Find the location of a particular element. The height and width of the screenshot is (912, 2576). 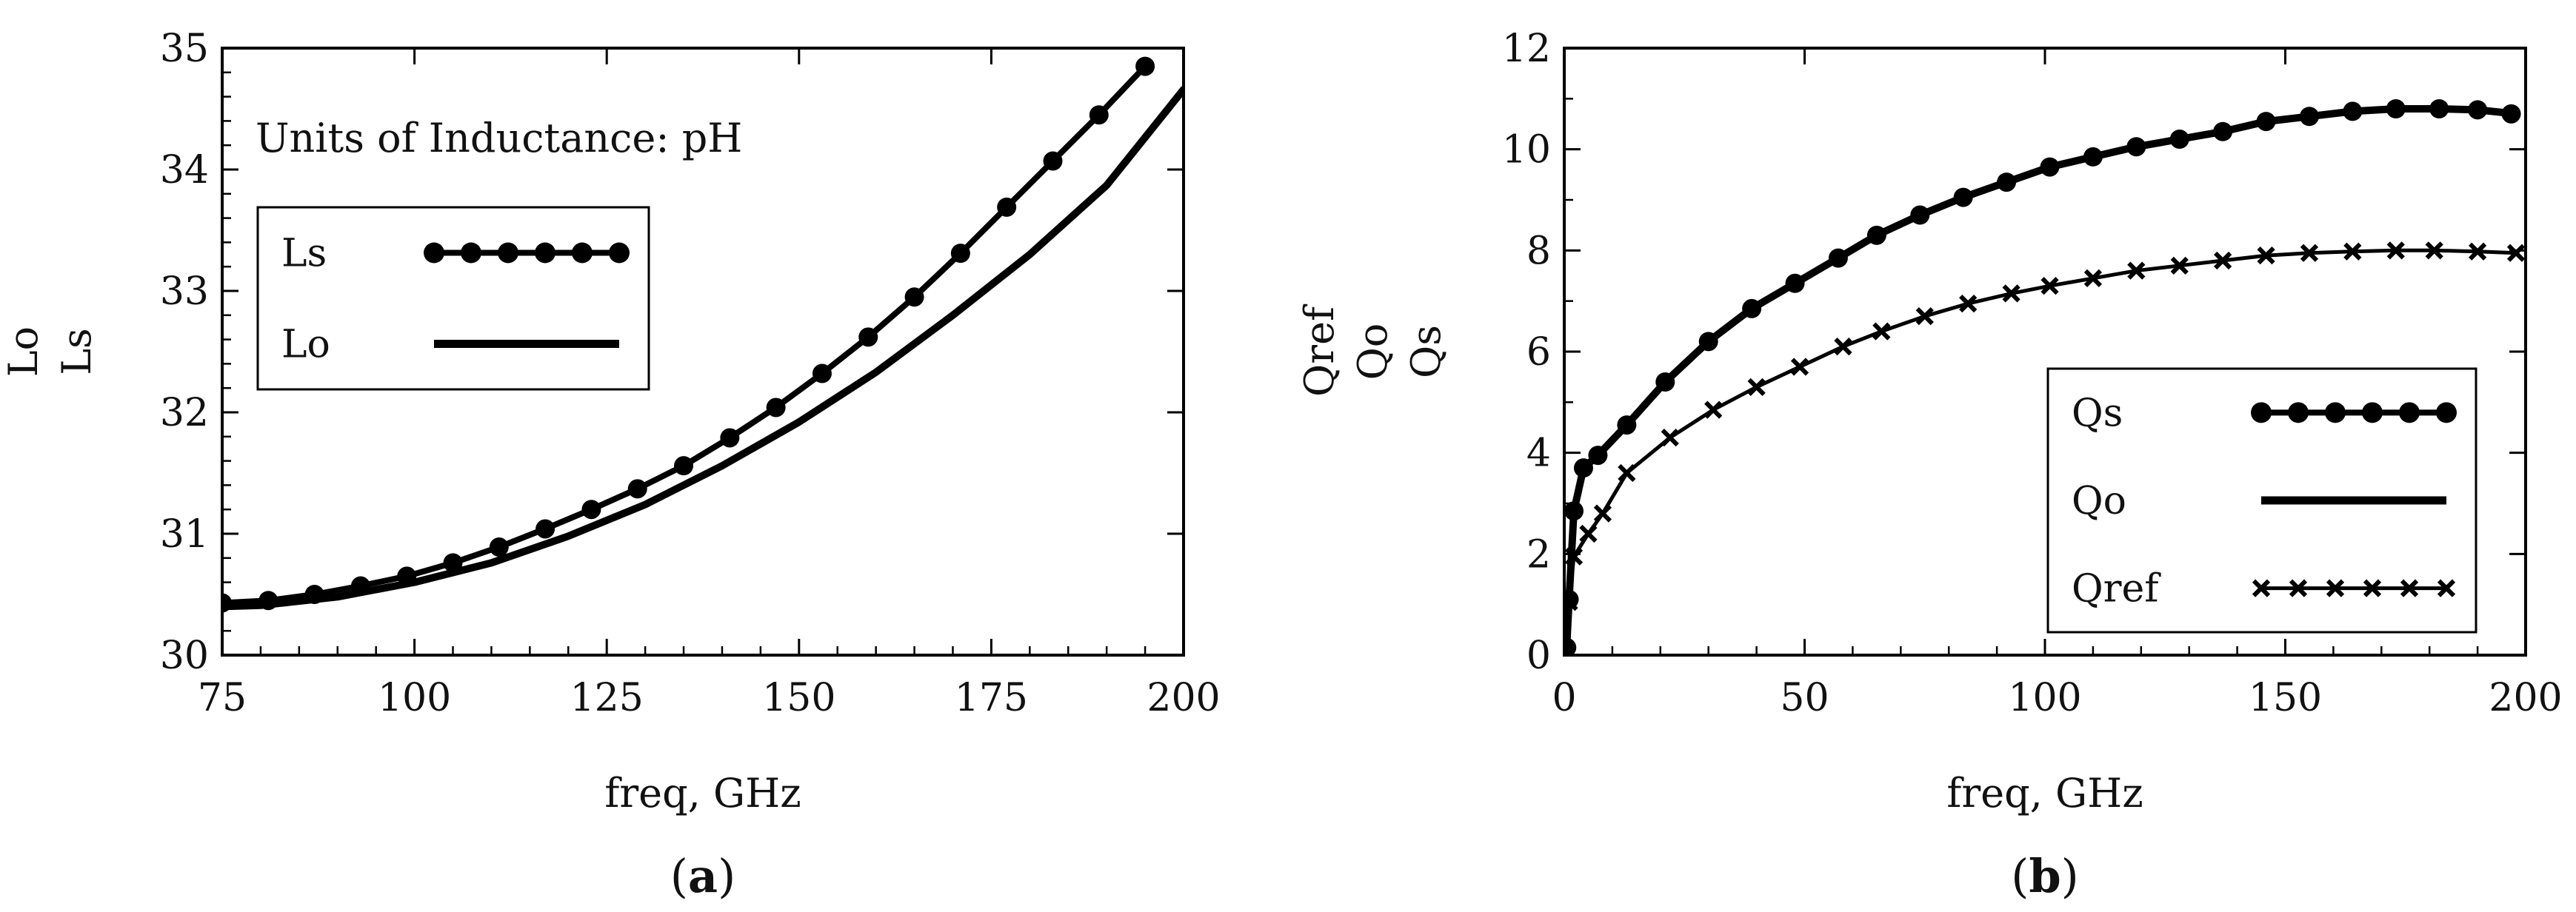

y-tick-label: 30 is located at coordinates (184, 656).